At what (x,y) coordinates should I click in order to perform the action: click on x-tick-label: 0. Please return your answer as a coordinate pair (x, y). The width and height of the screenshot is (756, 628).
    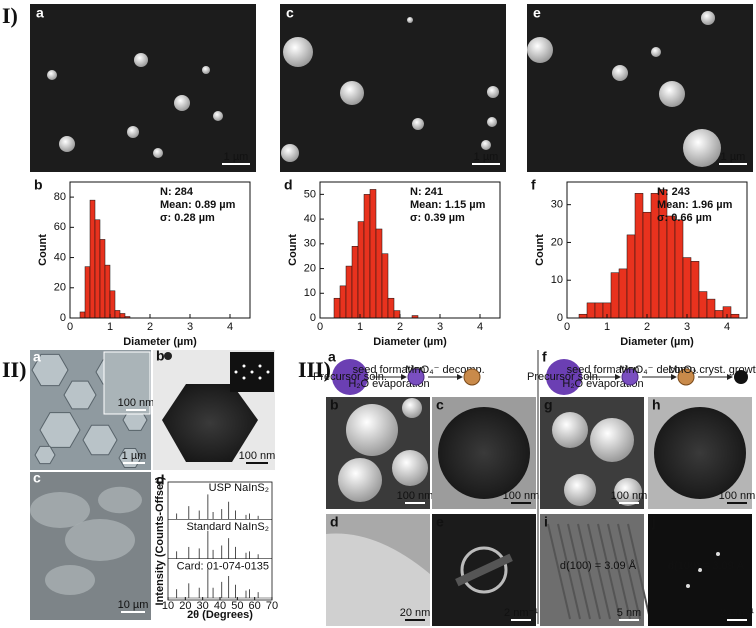
    Looking at the image, I should click on (567, 327).